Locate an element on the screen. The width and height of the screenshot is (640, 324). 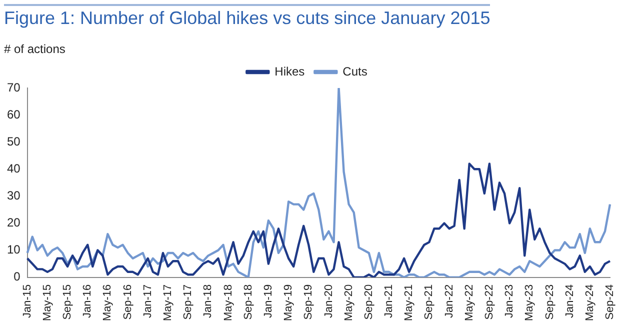
x-tick-label: Jan-18 is located at coordinates (208, 301).